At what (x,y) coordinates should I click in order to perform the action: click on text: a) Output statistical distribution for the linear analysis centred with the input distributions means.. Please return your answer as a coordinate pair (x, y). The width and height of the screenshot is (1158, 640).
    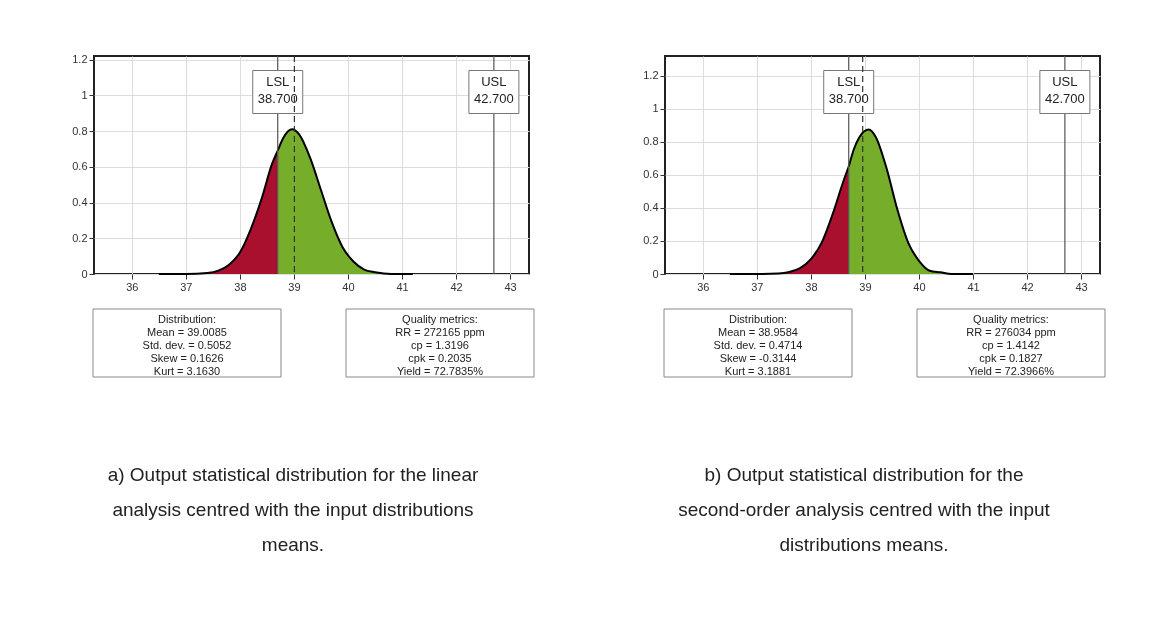
    Looking at the image, I should click on (293, 509).